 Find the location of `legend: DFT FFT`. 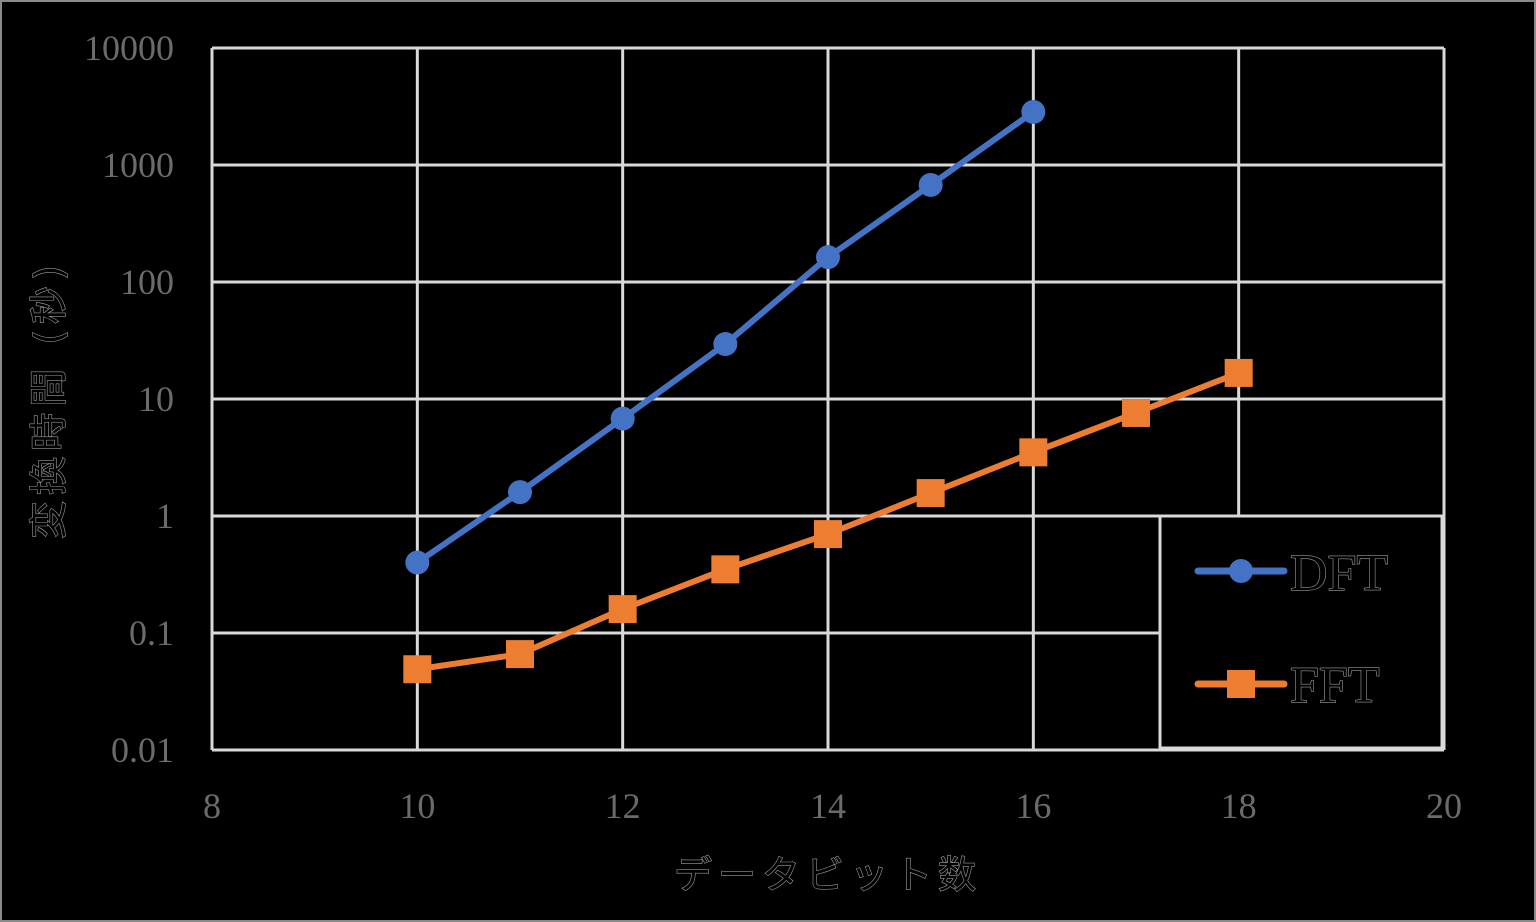

legend: DFT FFT is located at coordinates (1301, 632).